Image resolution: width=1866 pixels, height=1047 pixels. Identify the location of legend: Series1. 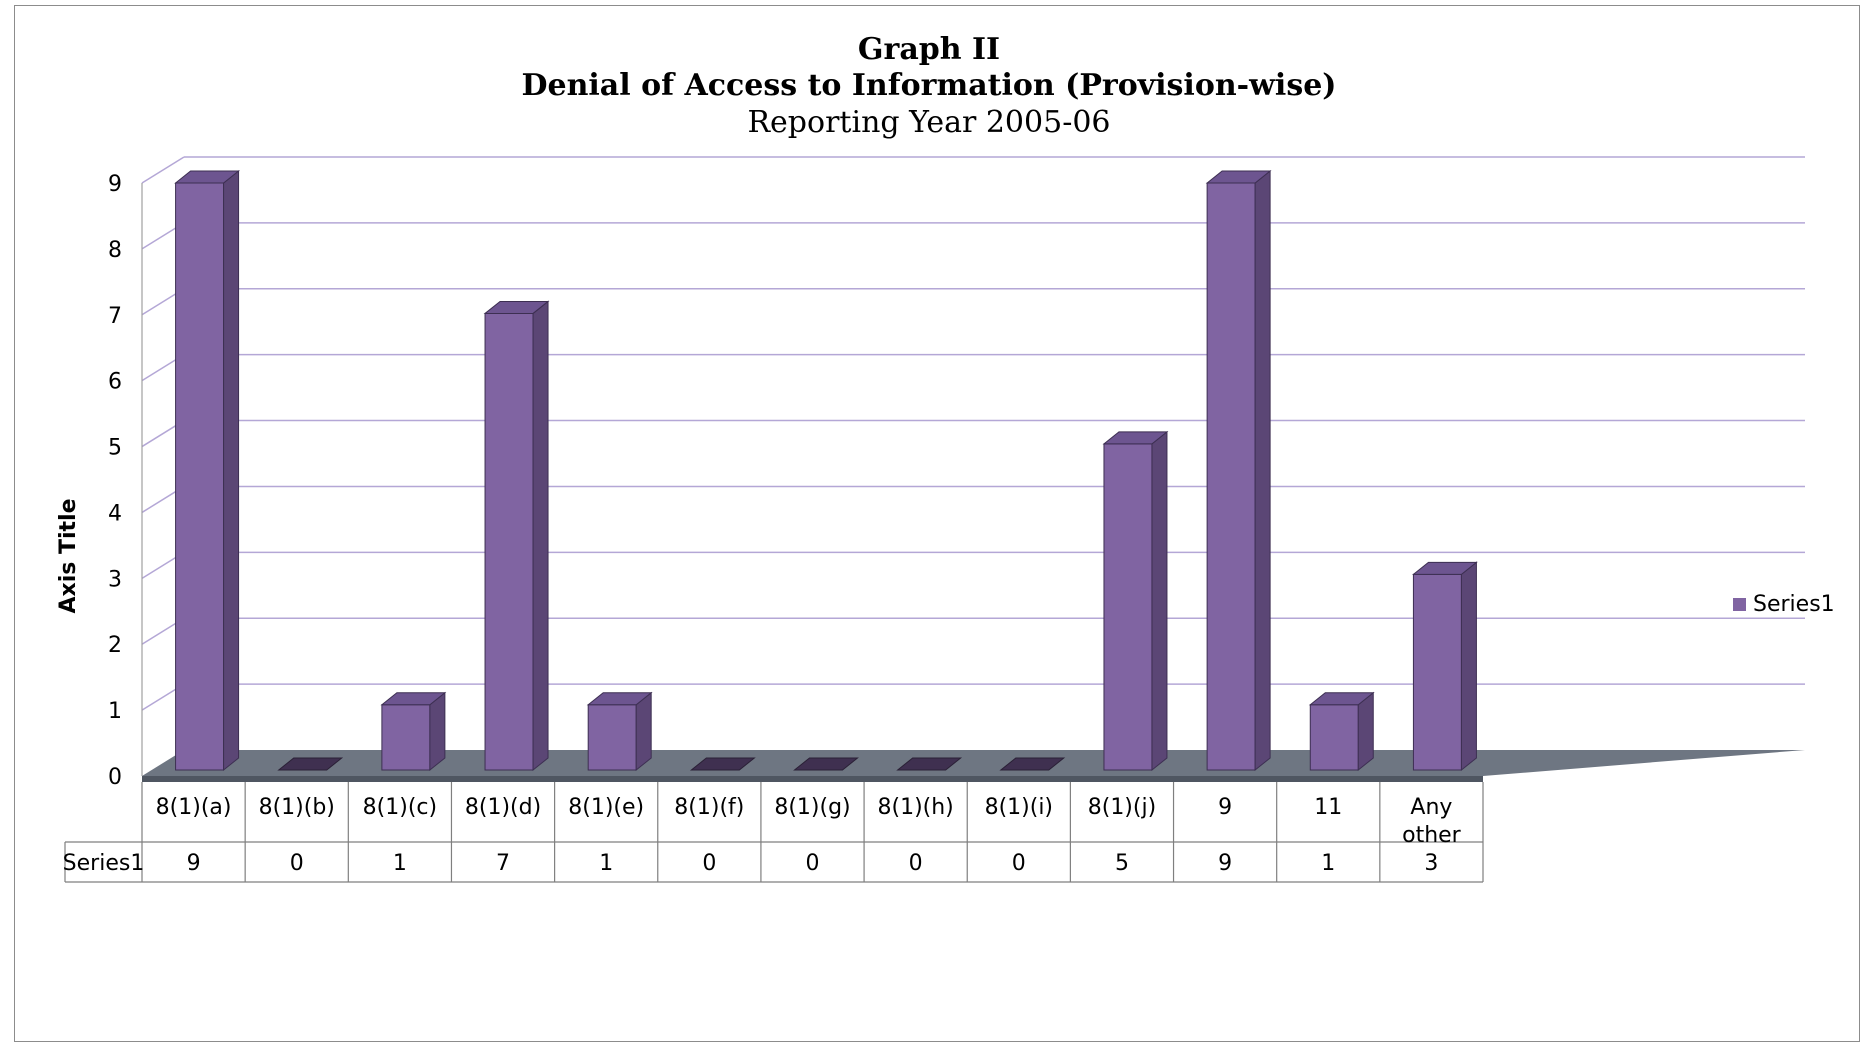
(1784, 604).